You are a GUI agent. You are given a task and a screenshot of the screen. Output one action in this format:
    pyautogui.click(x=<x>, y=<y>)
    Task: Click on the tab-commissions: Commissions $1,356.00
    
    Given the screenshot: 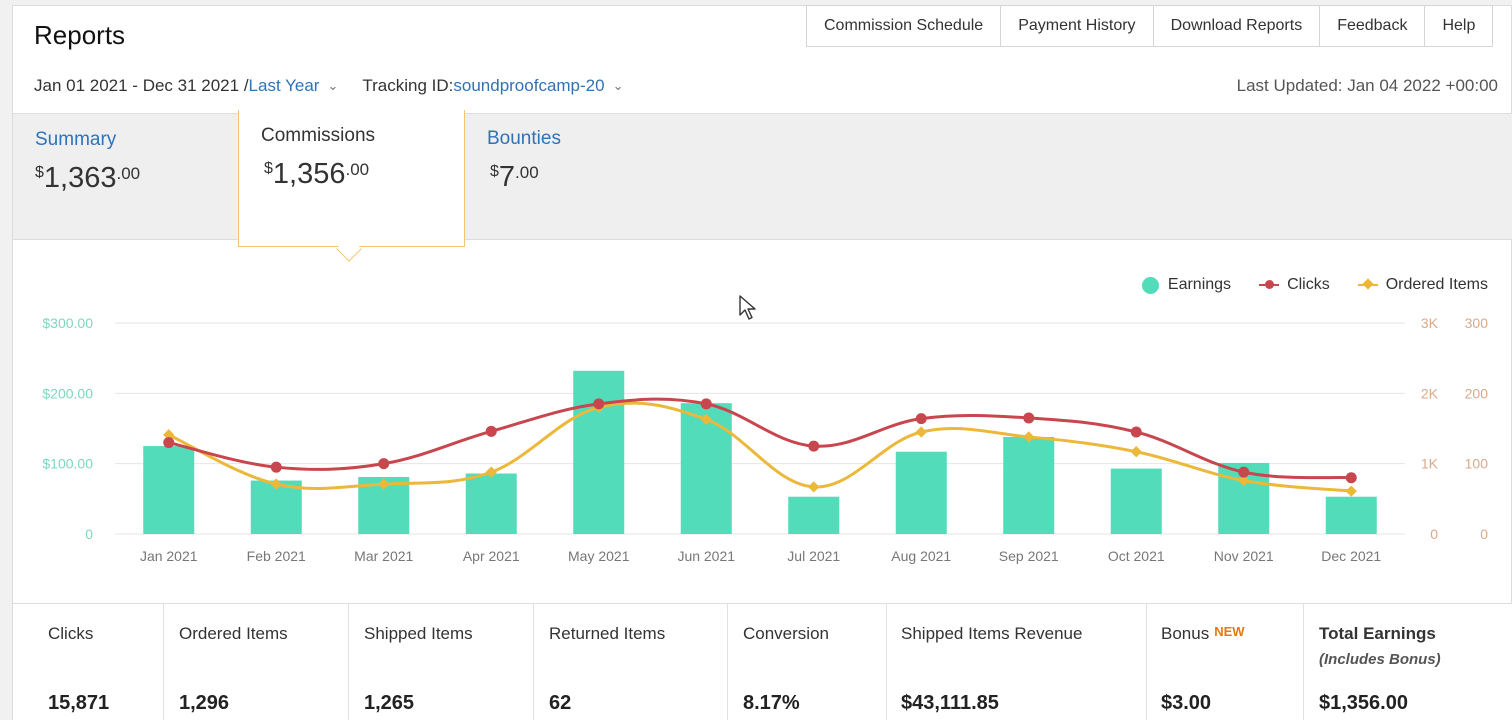 What is the action you would take?
    pyautogui.click(x=351, y=178)
    